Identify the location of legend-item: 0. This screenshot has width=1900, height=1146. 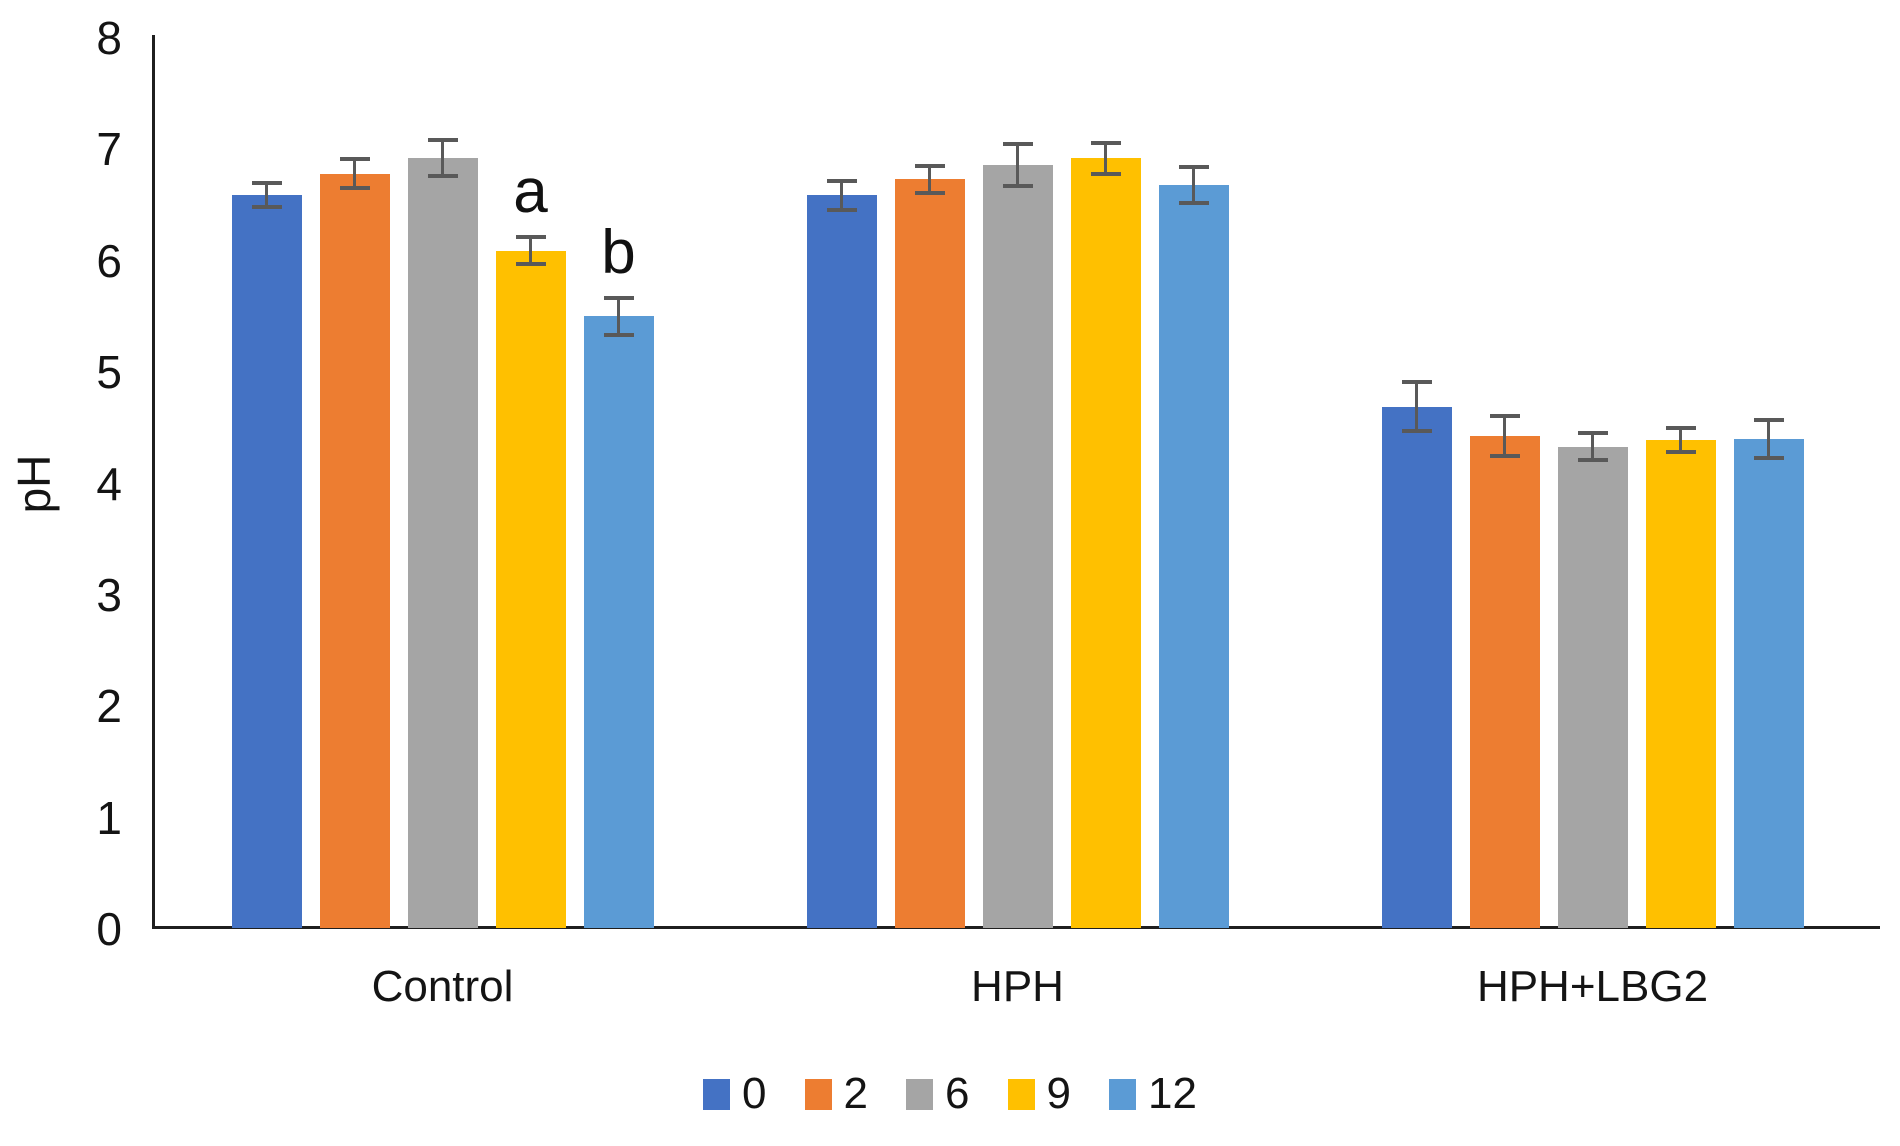
(735, 1093).